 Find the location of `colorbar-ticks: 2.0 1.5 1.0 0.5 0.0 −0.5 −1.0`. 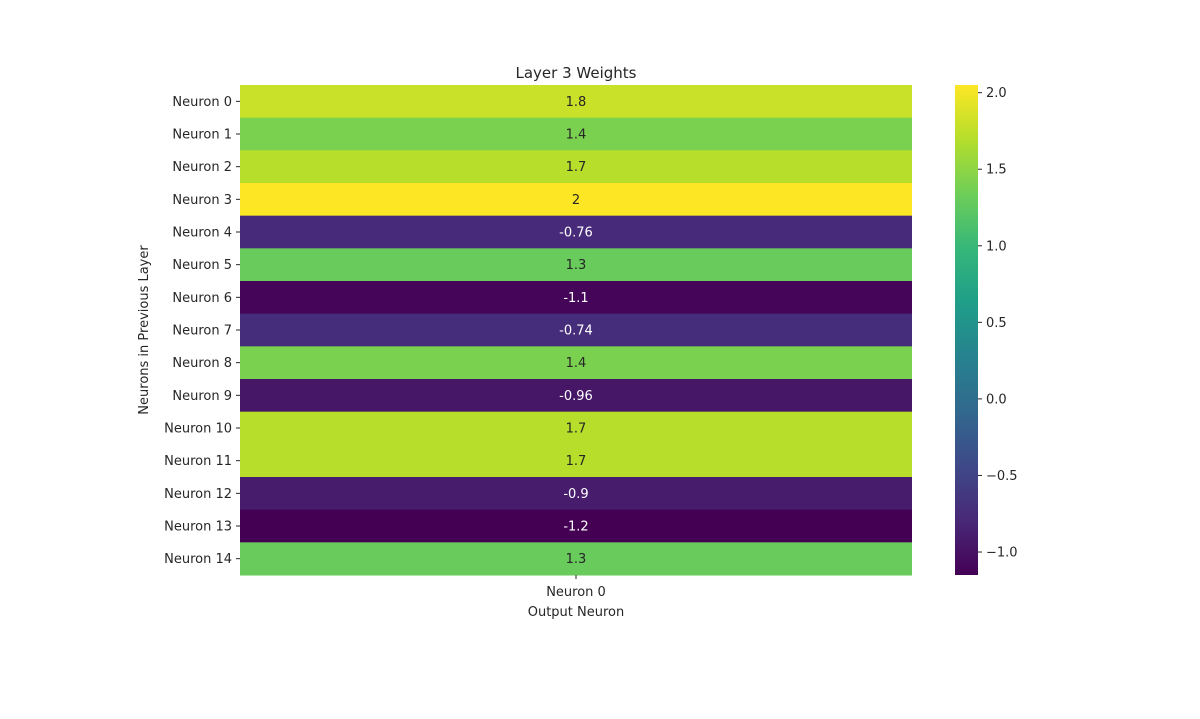

colorbar-ticks: 2.0 1.5 1.0 0.5 0.0 −0.5 −1.0 is located at coordinates (998, 323).